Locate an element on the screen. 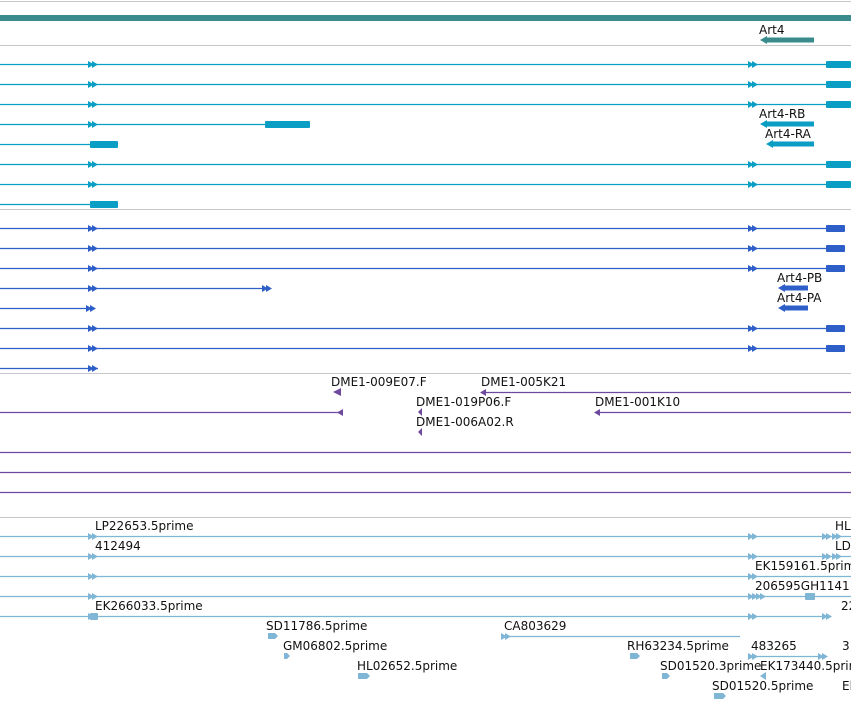  feature-label: RH63234.5prime is located at coordinates (678, 646).